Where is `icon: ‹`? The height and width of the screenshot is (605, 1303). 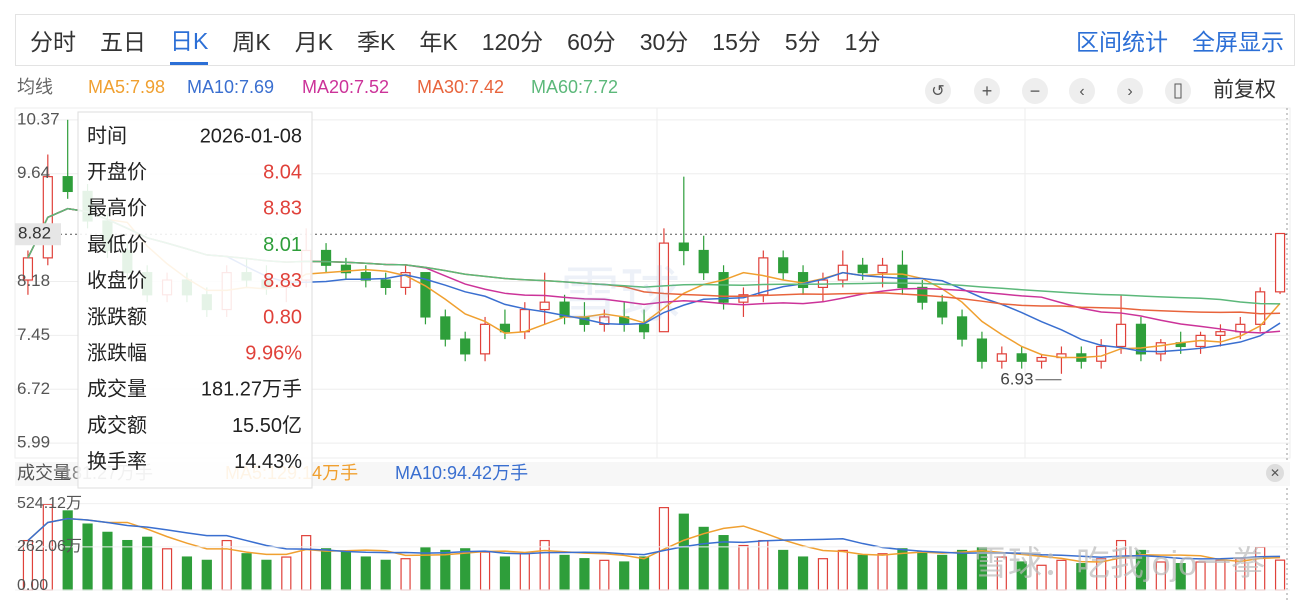 icon: ‹ is located at coordinates (1081, 91).